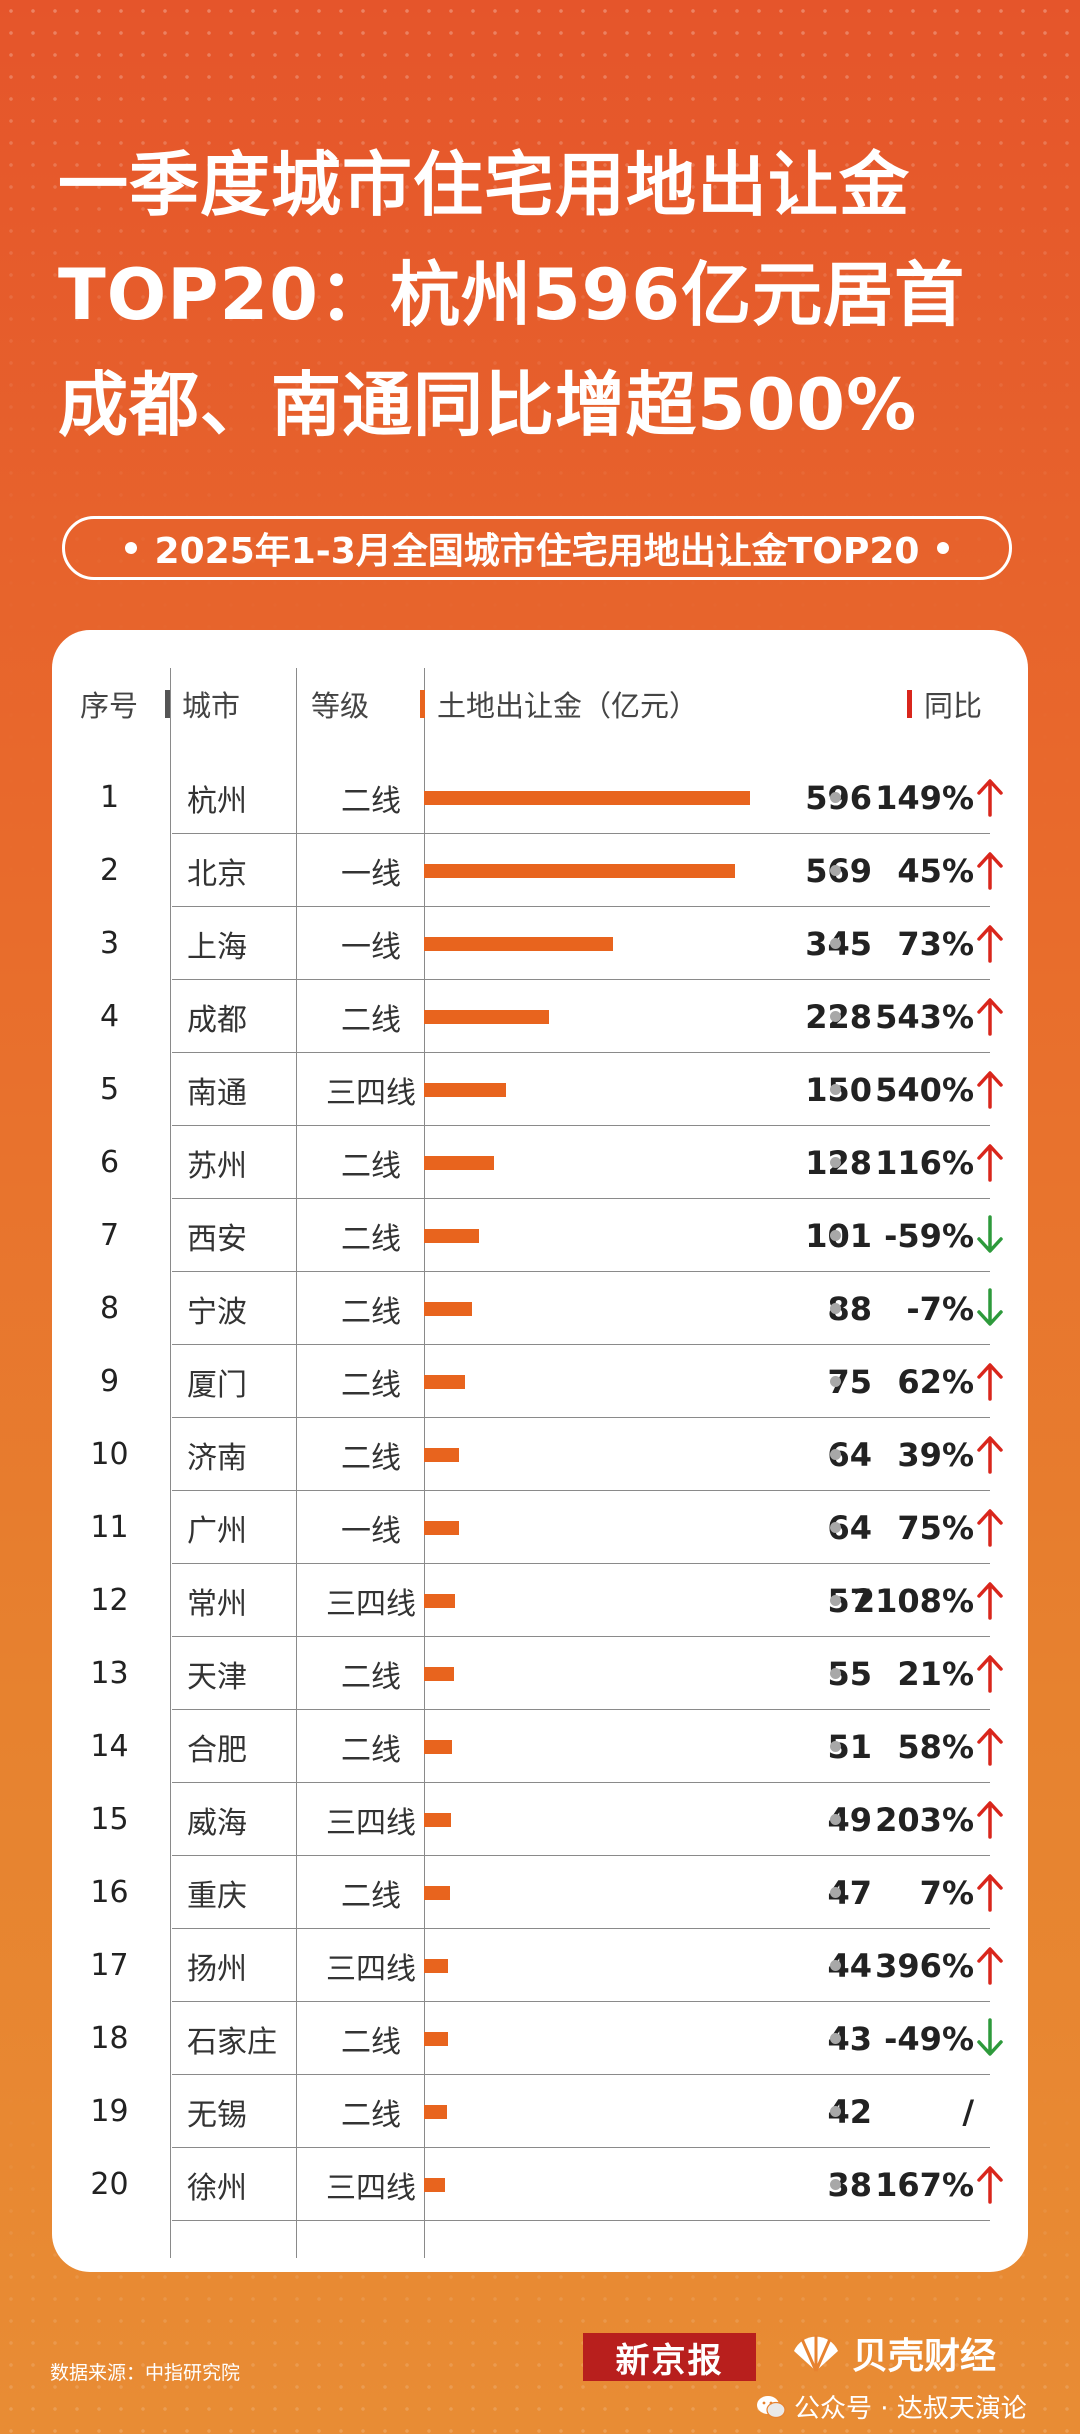 The width and height of the screenshot is (1080, 2434). Describe the element at coordinates (540, 1819) in the screenshot. I see `table-row: 15 威海 三四线 49 203%` at that location.